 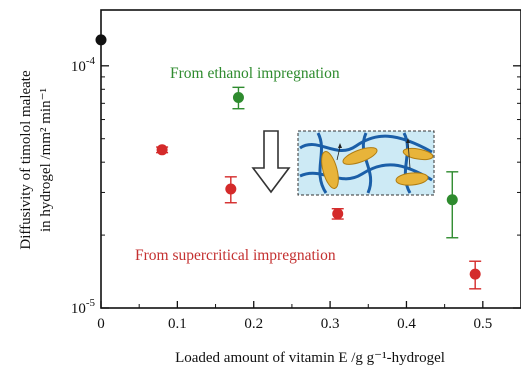 I want to click on down-arrow-icon, so click(x=271, y=162).